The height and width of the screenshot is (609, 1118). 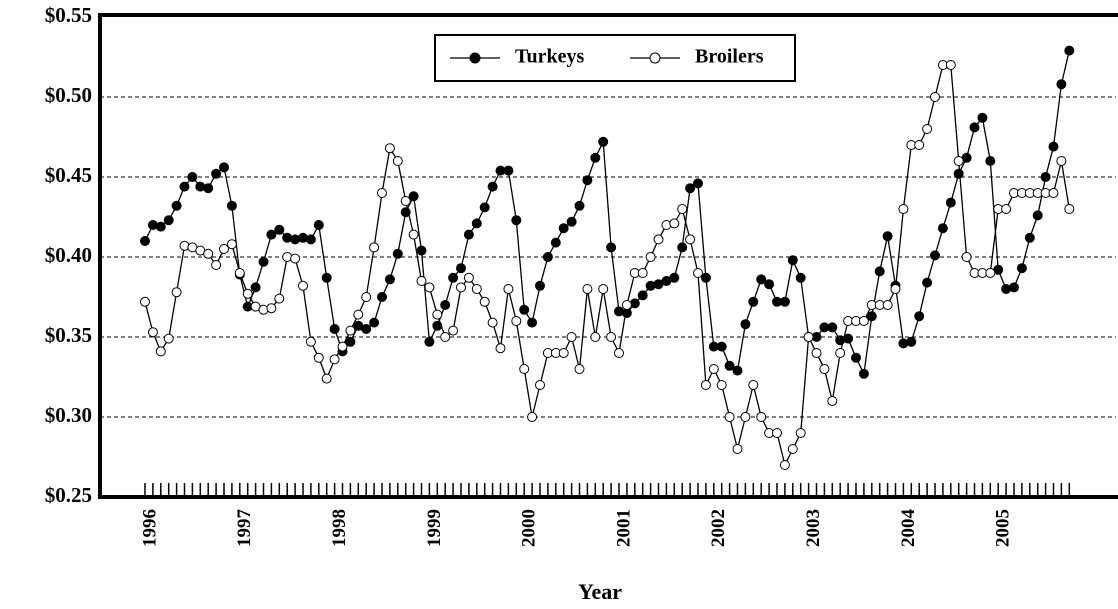 What do you see at coordinates (729, 57) in the screenshot?
I see `legend-label: Broilers` at bounding box center [729, 57].